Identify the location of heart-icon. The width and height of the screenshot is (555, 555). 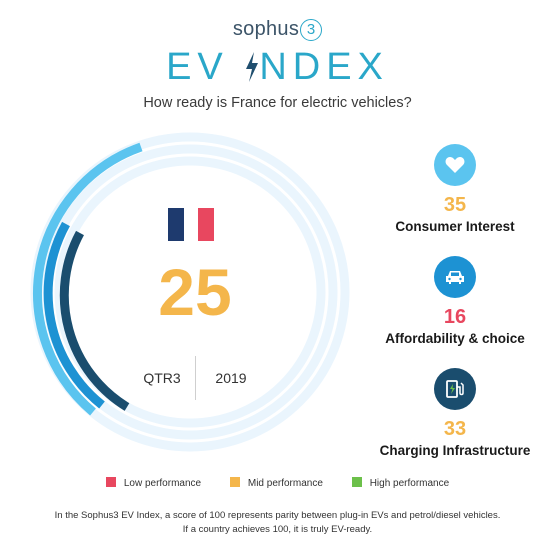
(455, 165).